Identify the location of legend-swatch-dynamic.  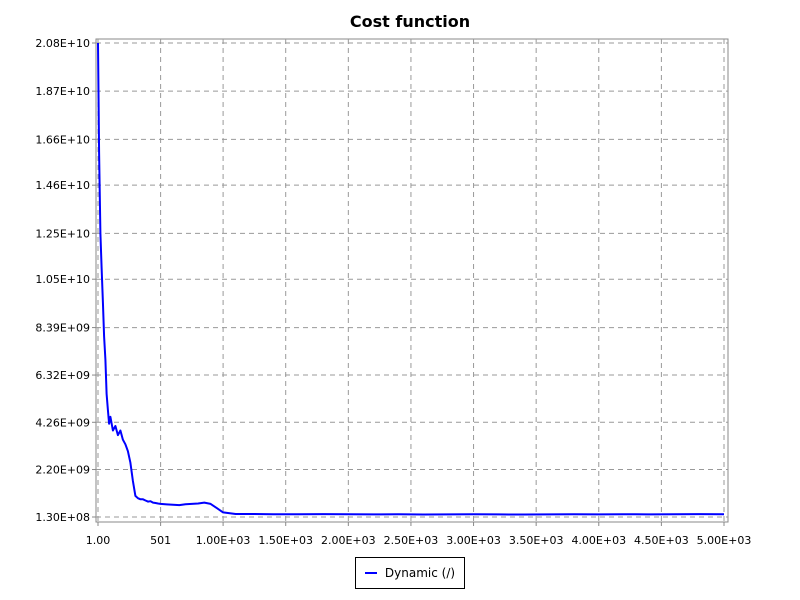
(370, 573).